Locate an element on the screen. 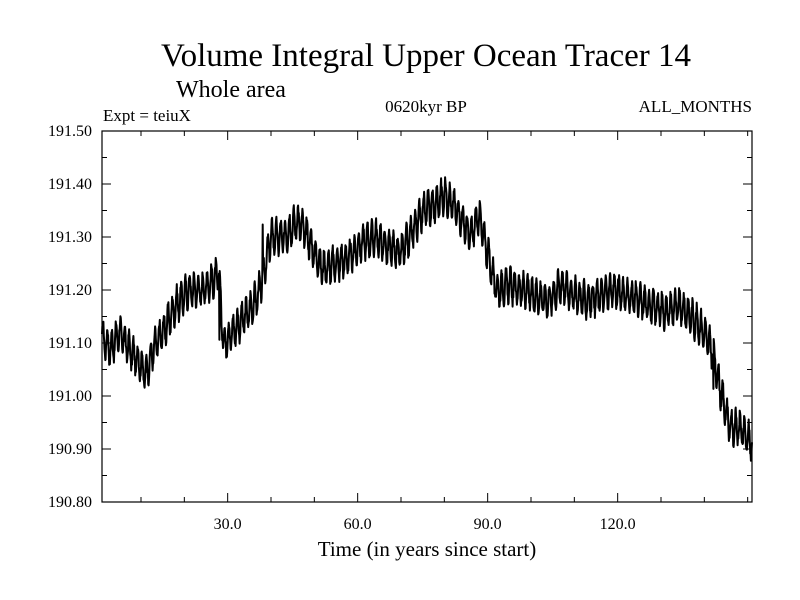 The height and width of the screenshot is (600, 800). x-tick-label: 120.0 is located at coordinates (618, 524).